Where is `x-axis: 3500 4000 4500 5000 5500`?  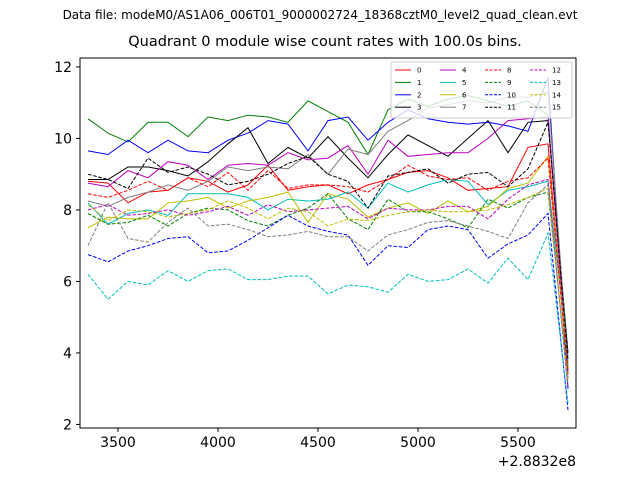 x-axis: 3500 4000 4500 5000 5500 is located at coordinates (318, 439).